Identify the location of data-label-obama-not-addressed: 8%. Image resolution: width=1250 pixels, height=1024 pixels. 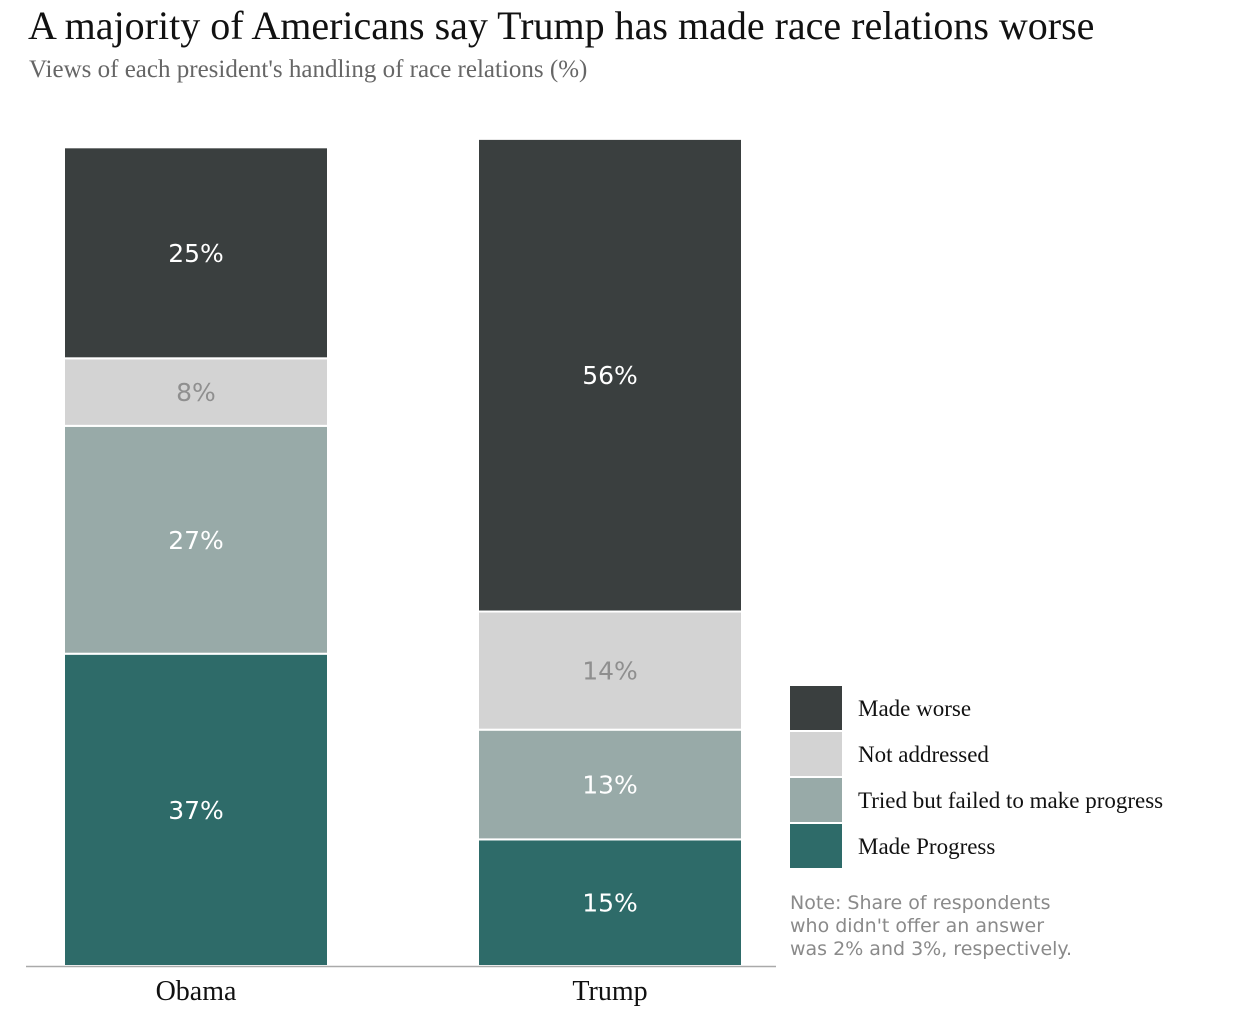
(196, 392).